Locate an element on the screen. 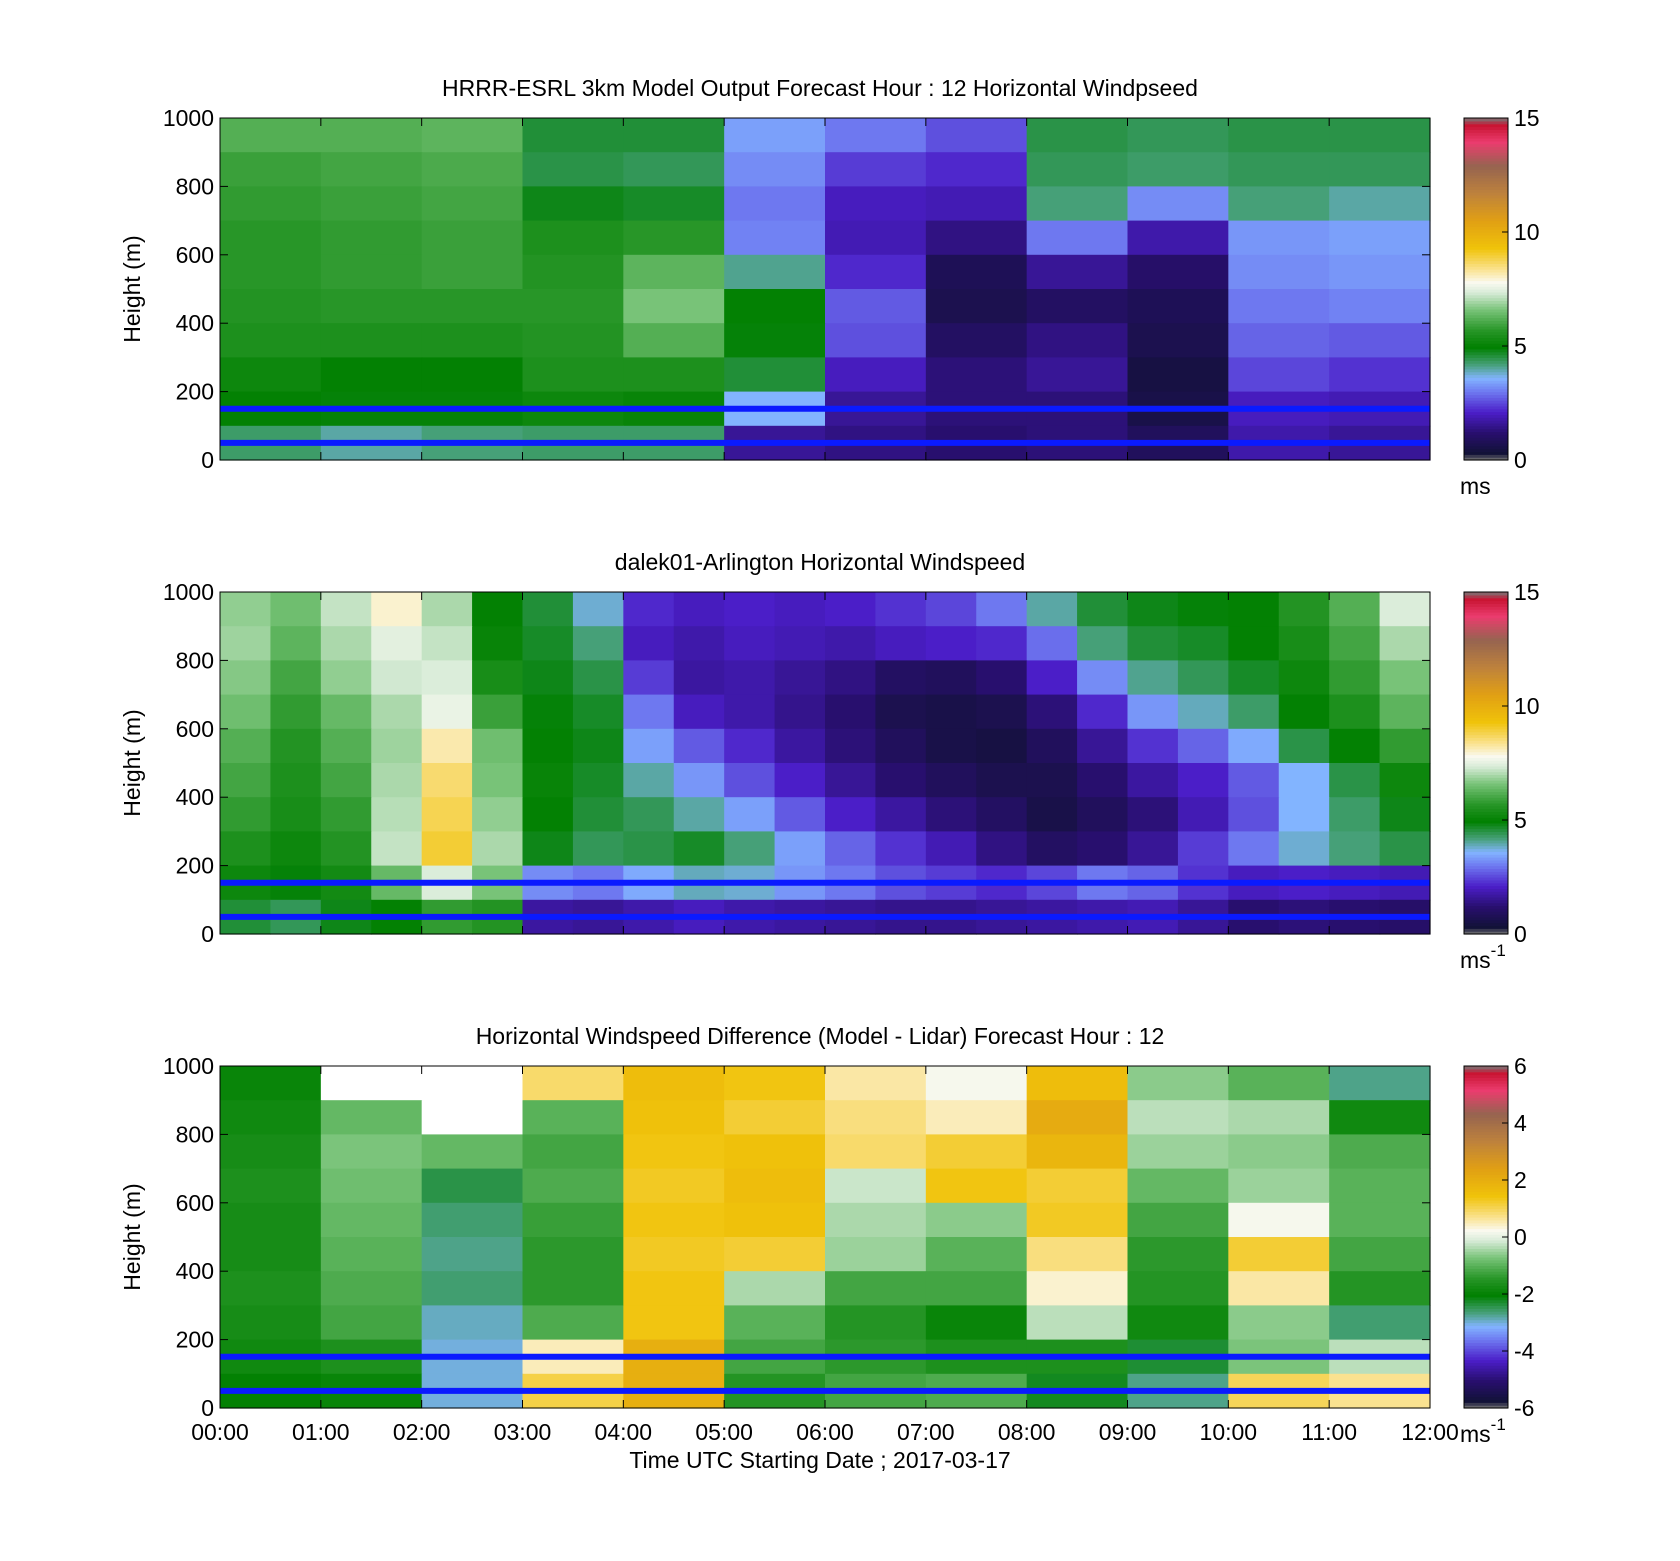 Image resolution: width=1680 pixels, height=1561 pixels. x-tick-label: 12:00 is located at coordinates (1430, 1432).